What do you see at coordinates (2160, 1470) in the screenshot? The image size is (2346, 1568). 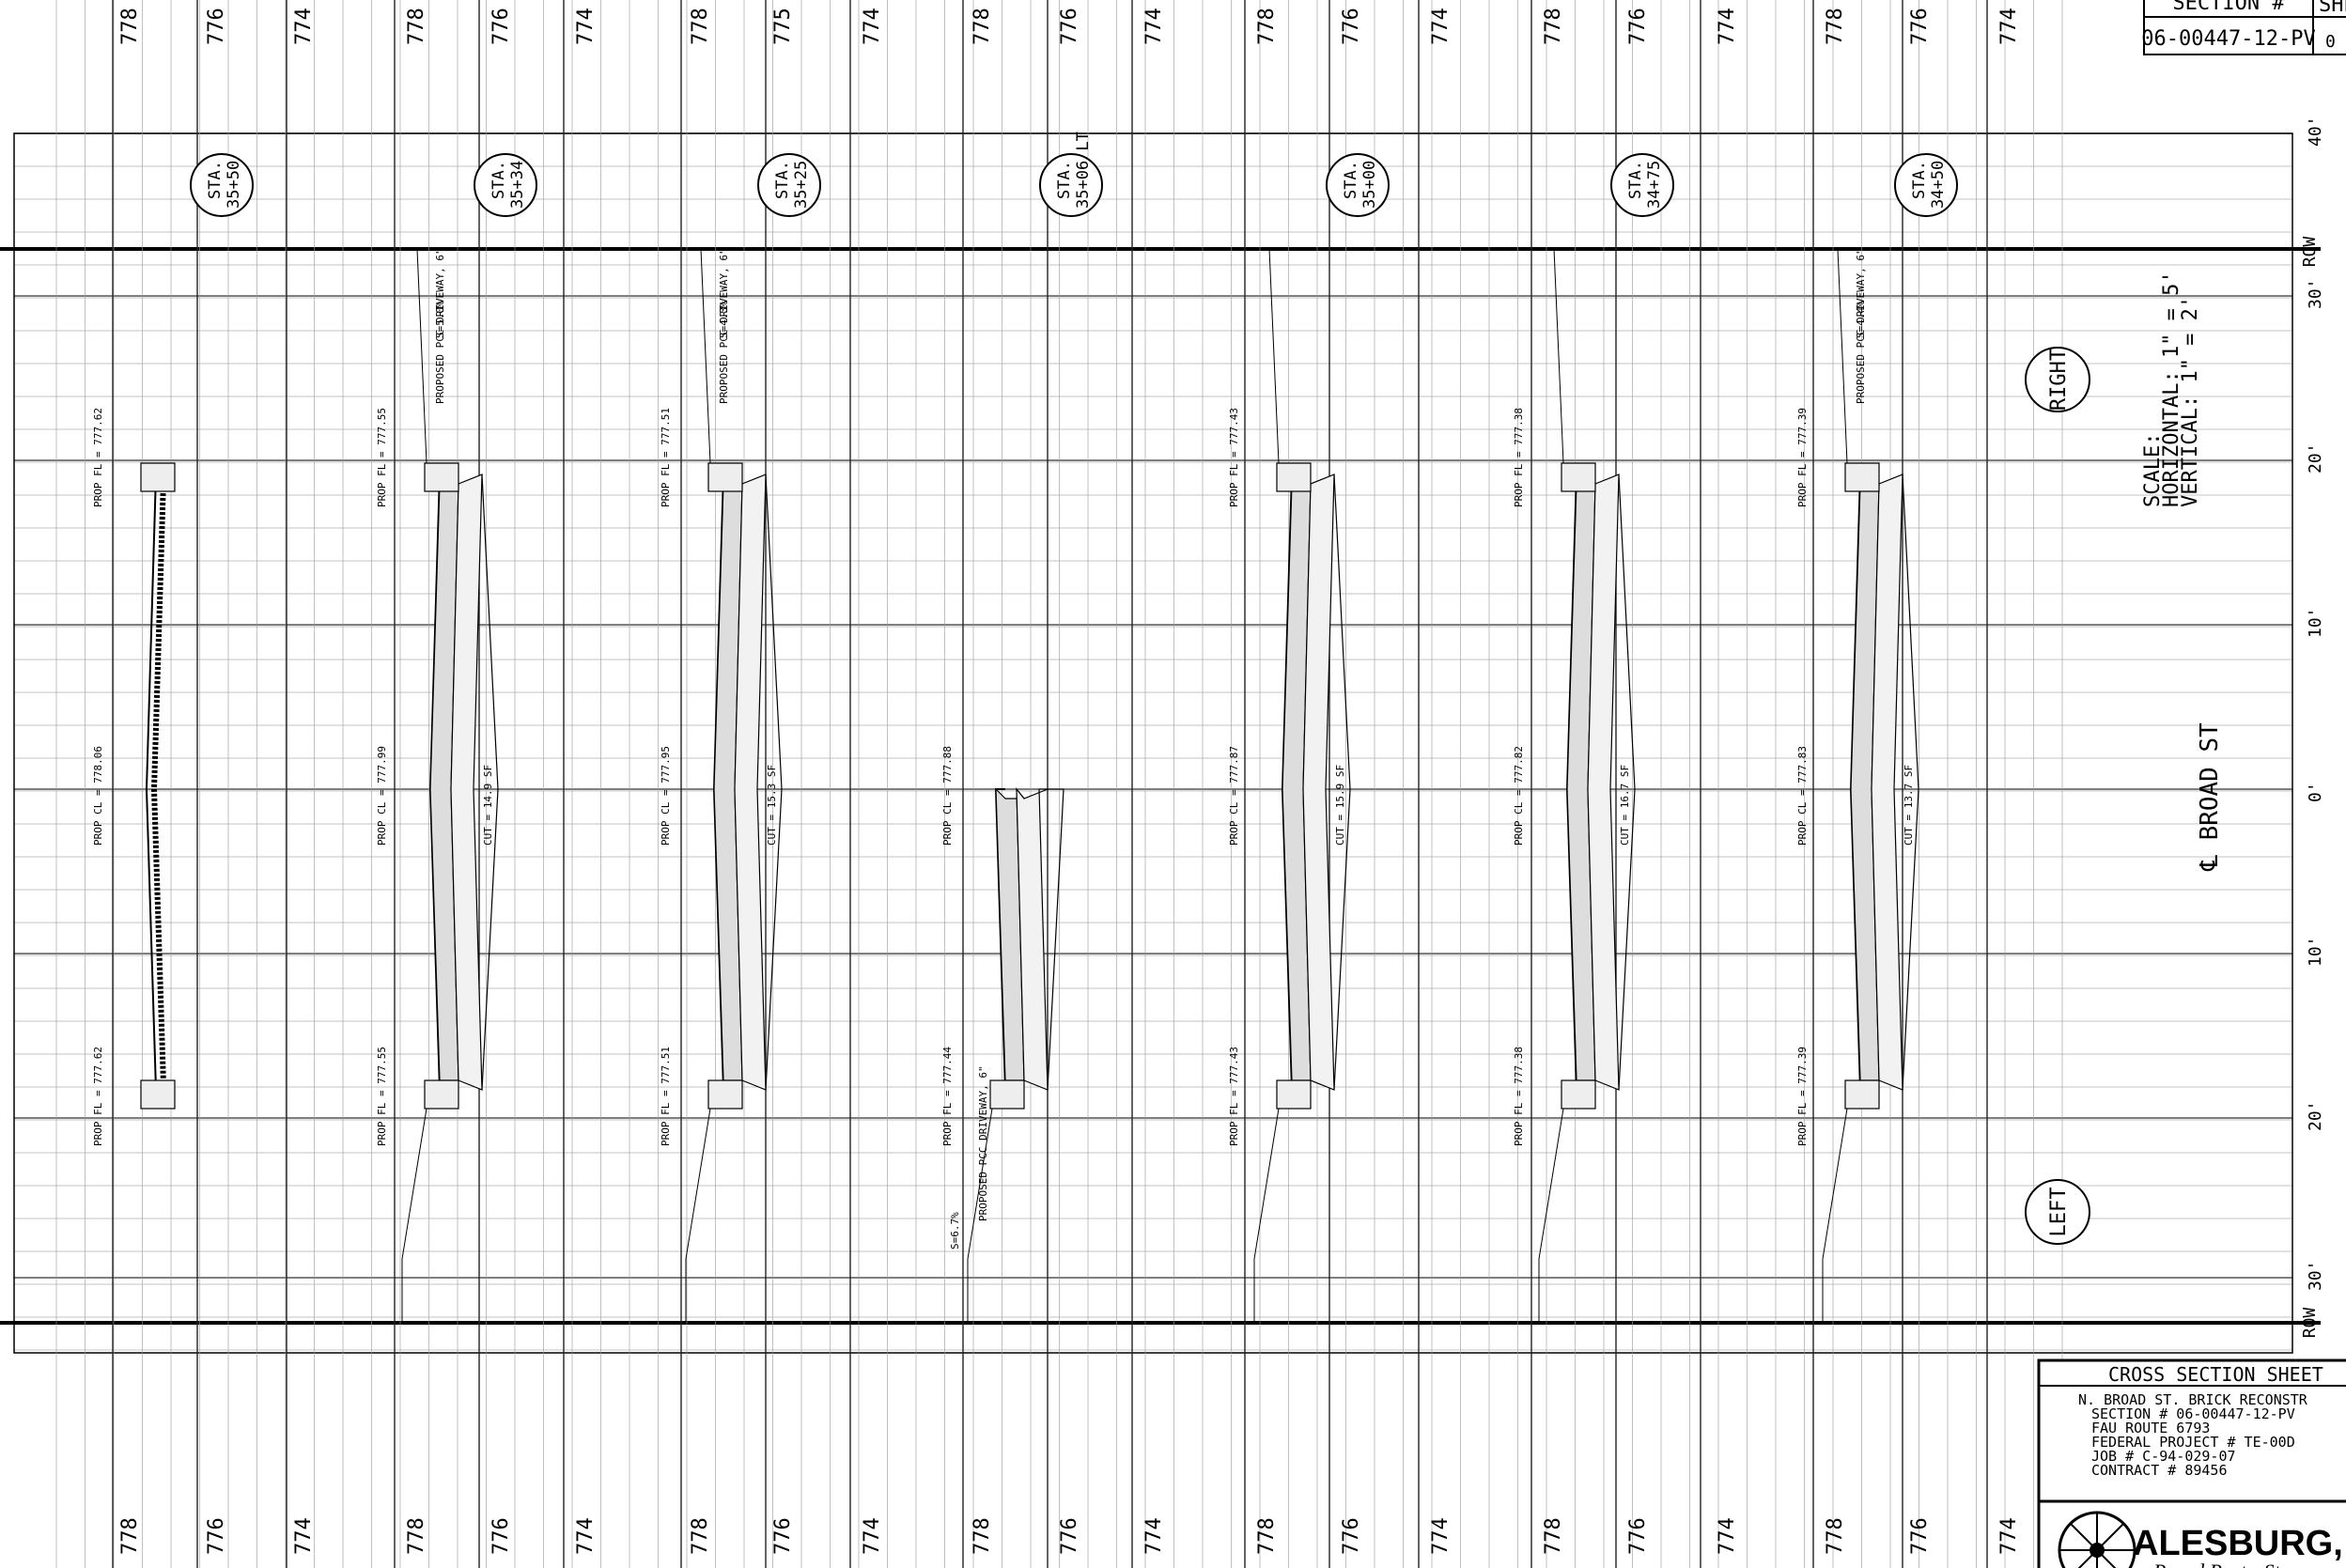 I see `title-block-line-6: CONTRACT # 89456` at bounding box center [2160, 1470].